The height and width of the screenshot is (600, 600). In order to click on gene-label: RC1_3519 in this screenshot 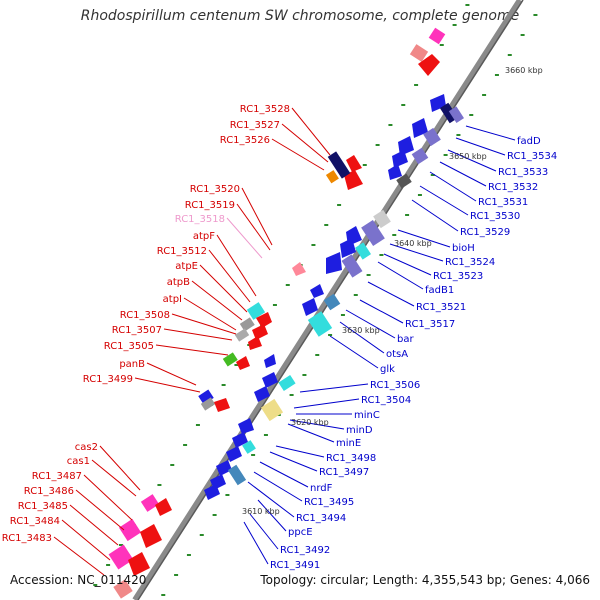, I will do `click(210, 205)`.